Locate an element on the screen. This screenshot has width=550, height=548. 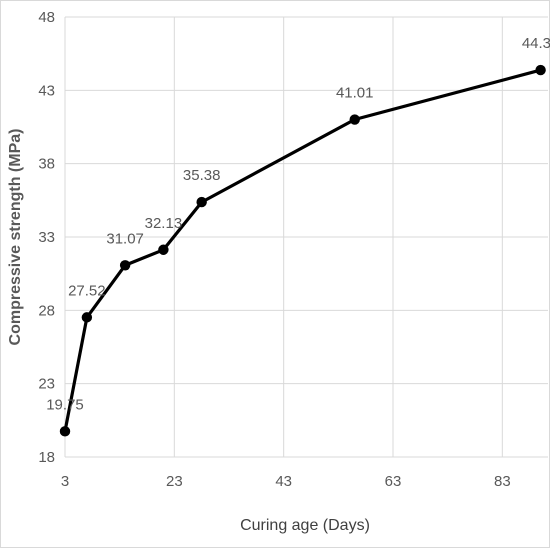
x-tick-label: 83 is located at coordinates (502, 481).